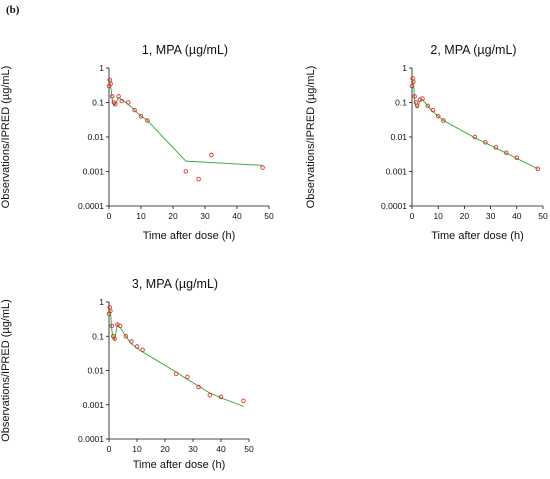 This screenshot has width=550, height=479. What do you see at coordinates (473, 50) in the screenshot?
I see `chart-title: 2, MPA (µg/mL)` at bounding box center [473, 50].